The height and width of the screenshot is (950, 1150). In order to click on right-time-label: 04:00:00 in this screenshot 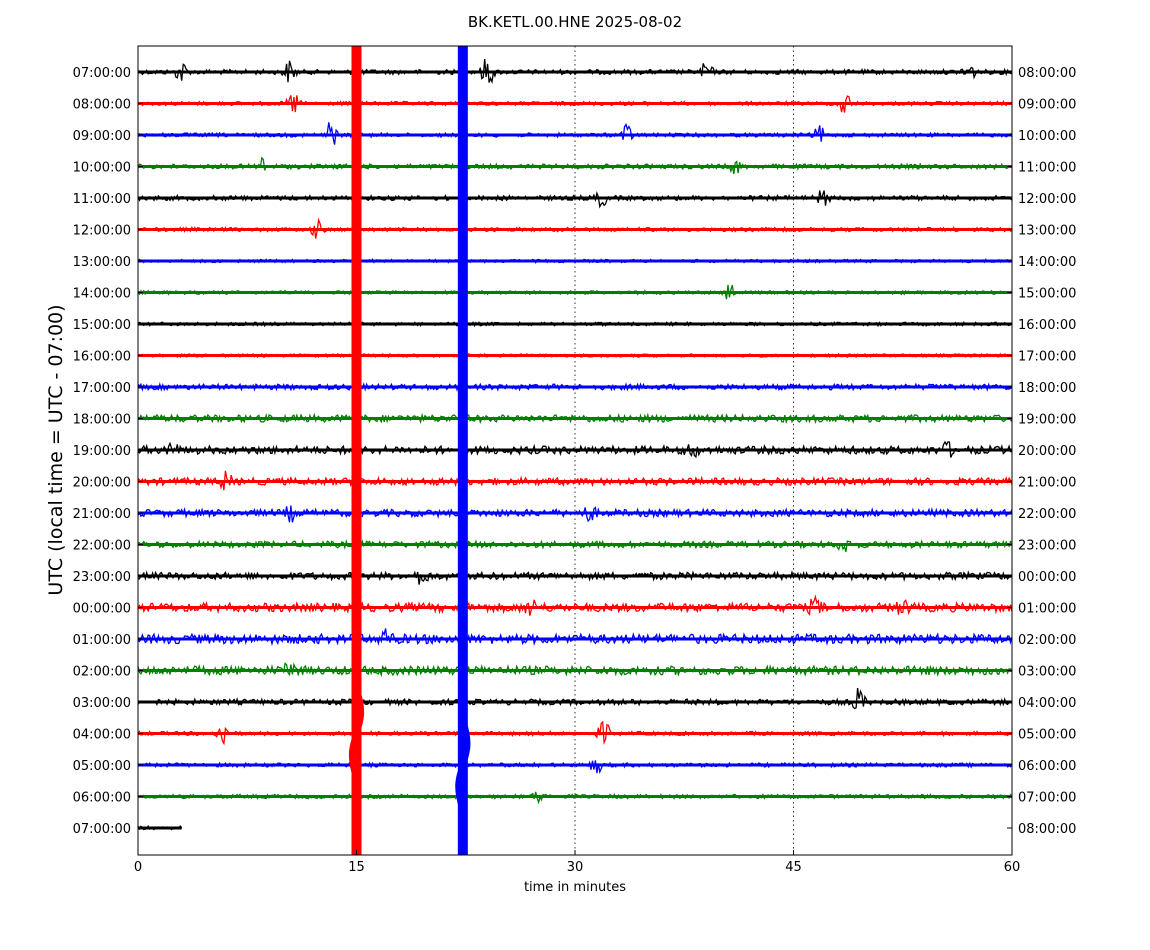, I will do `click(1047, 703)`.